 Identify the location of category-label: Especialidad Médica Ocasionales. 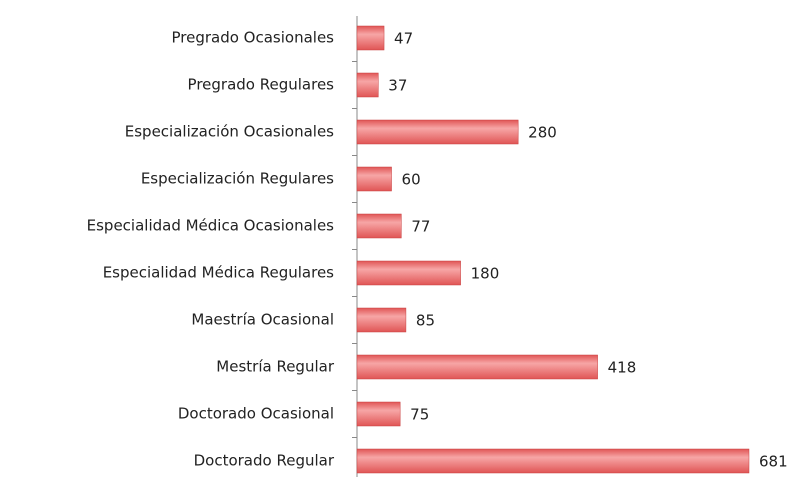
(211, 226).